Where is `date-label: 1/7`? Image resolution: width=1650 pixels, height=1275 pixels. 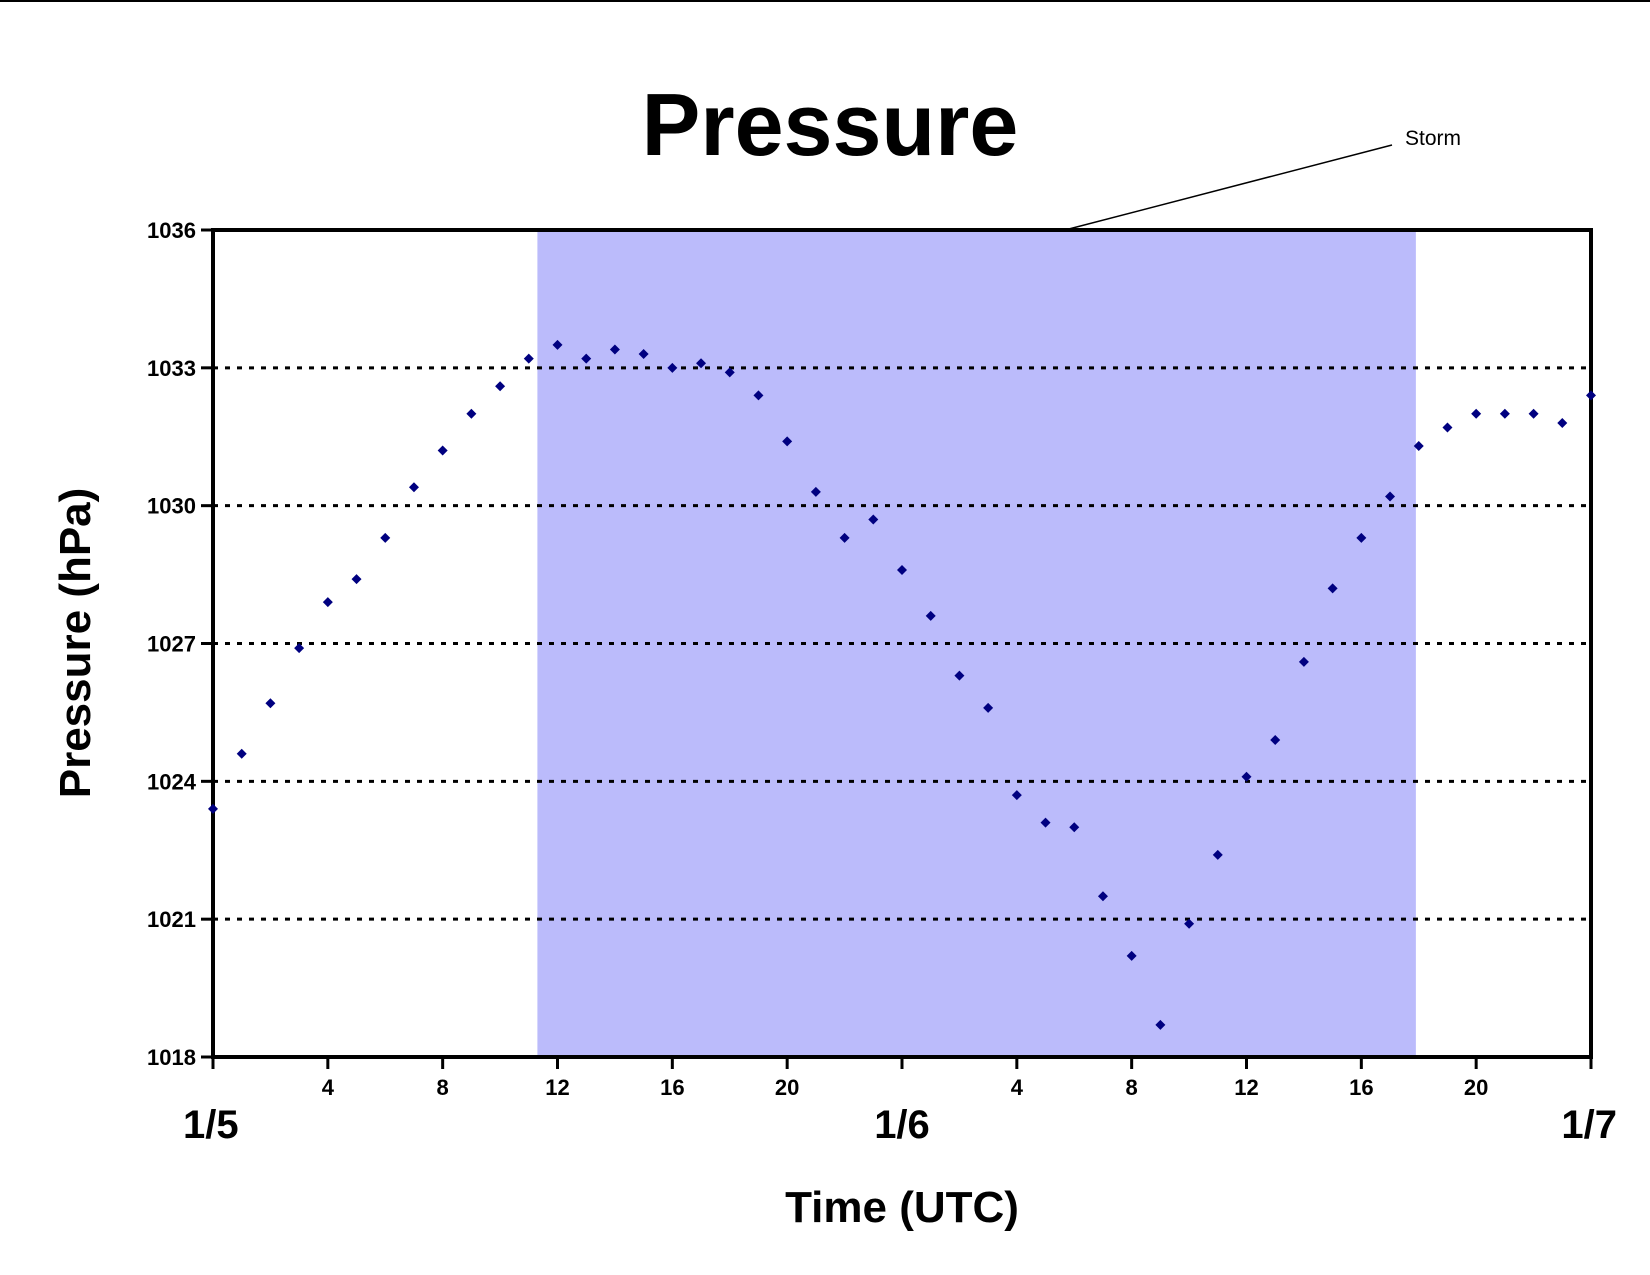
date-label: 1/7 is located at coordinates (1589, 1125).